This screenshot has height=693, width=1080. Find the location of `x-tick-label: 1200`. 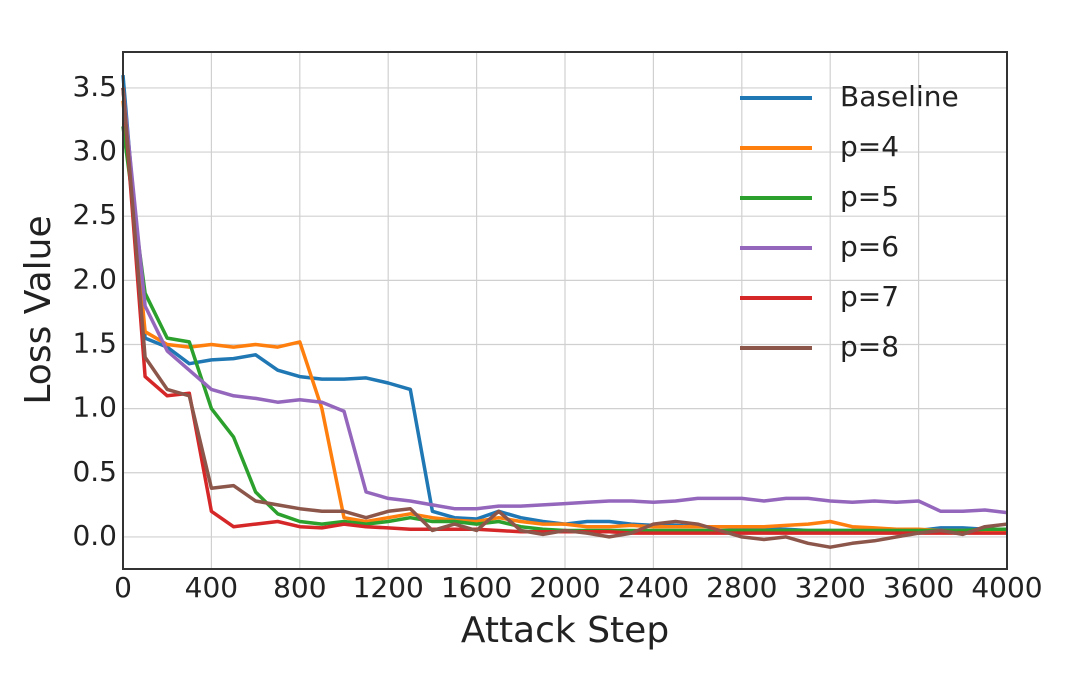

x-tick-label: 1200 is located at coordinates (388, 587).